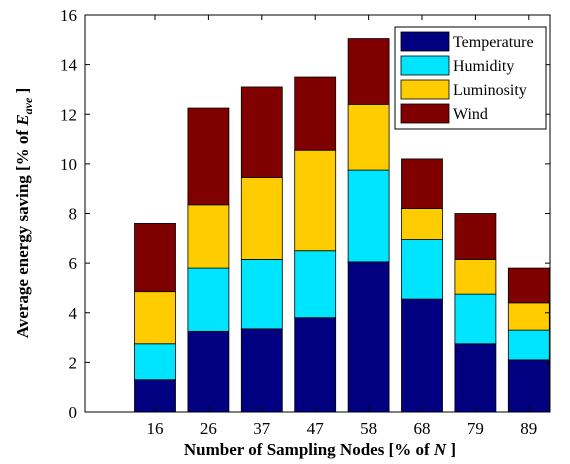  I want to click on x-axis-title-symbol: N, so click(440, 449).